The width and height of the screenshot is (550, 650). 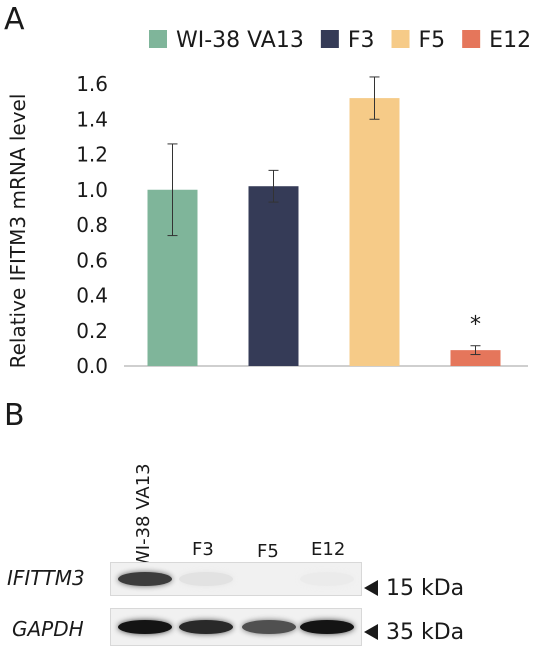 I want to click on lane-label-e12: E12, so click(x=328, y=549).